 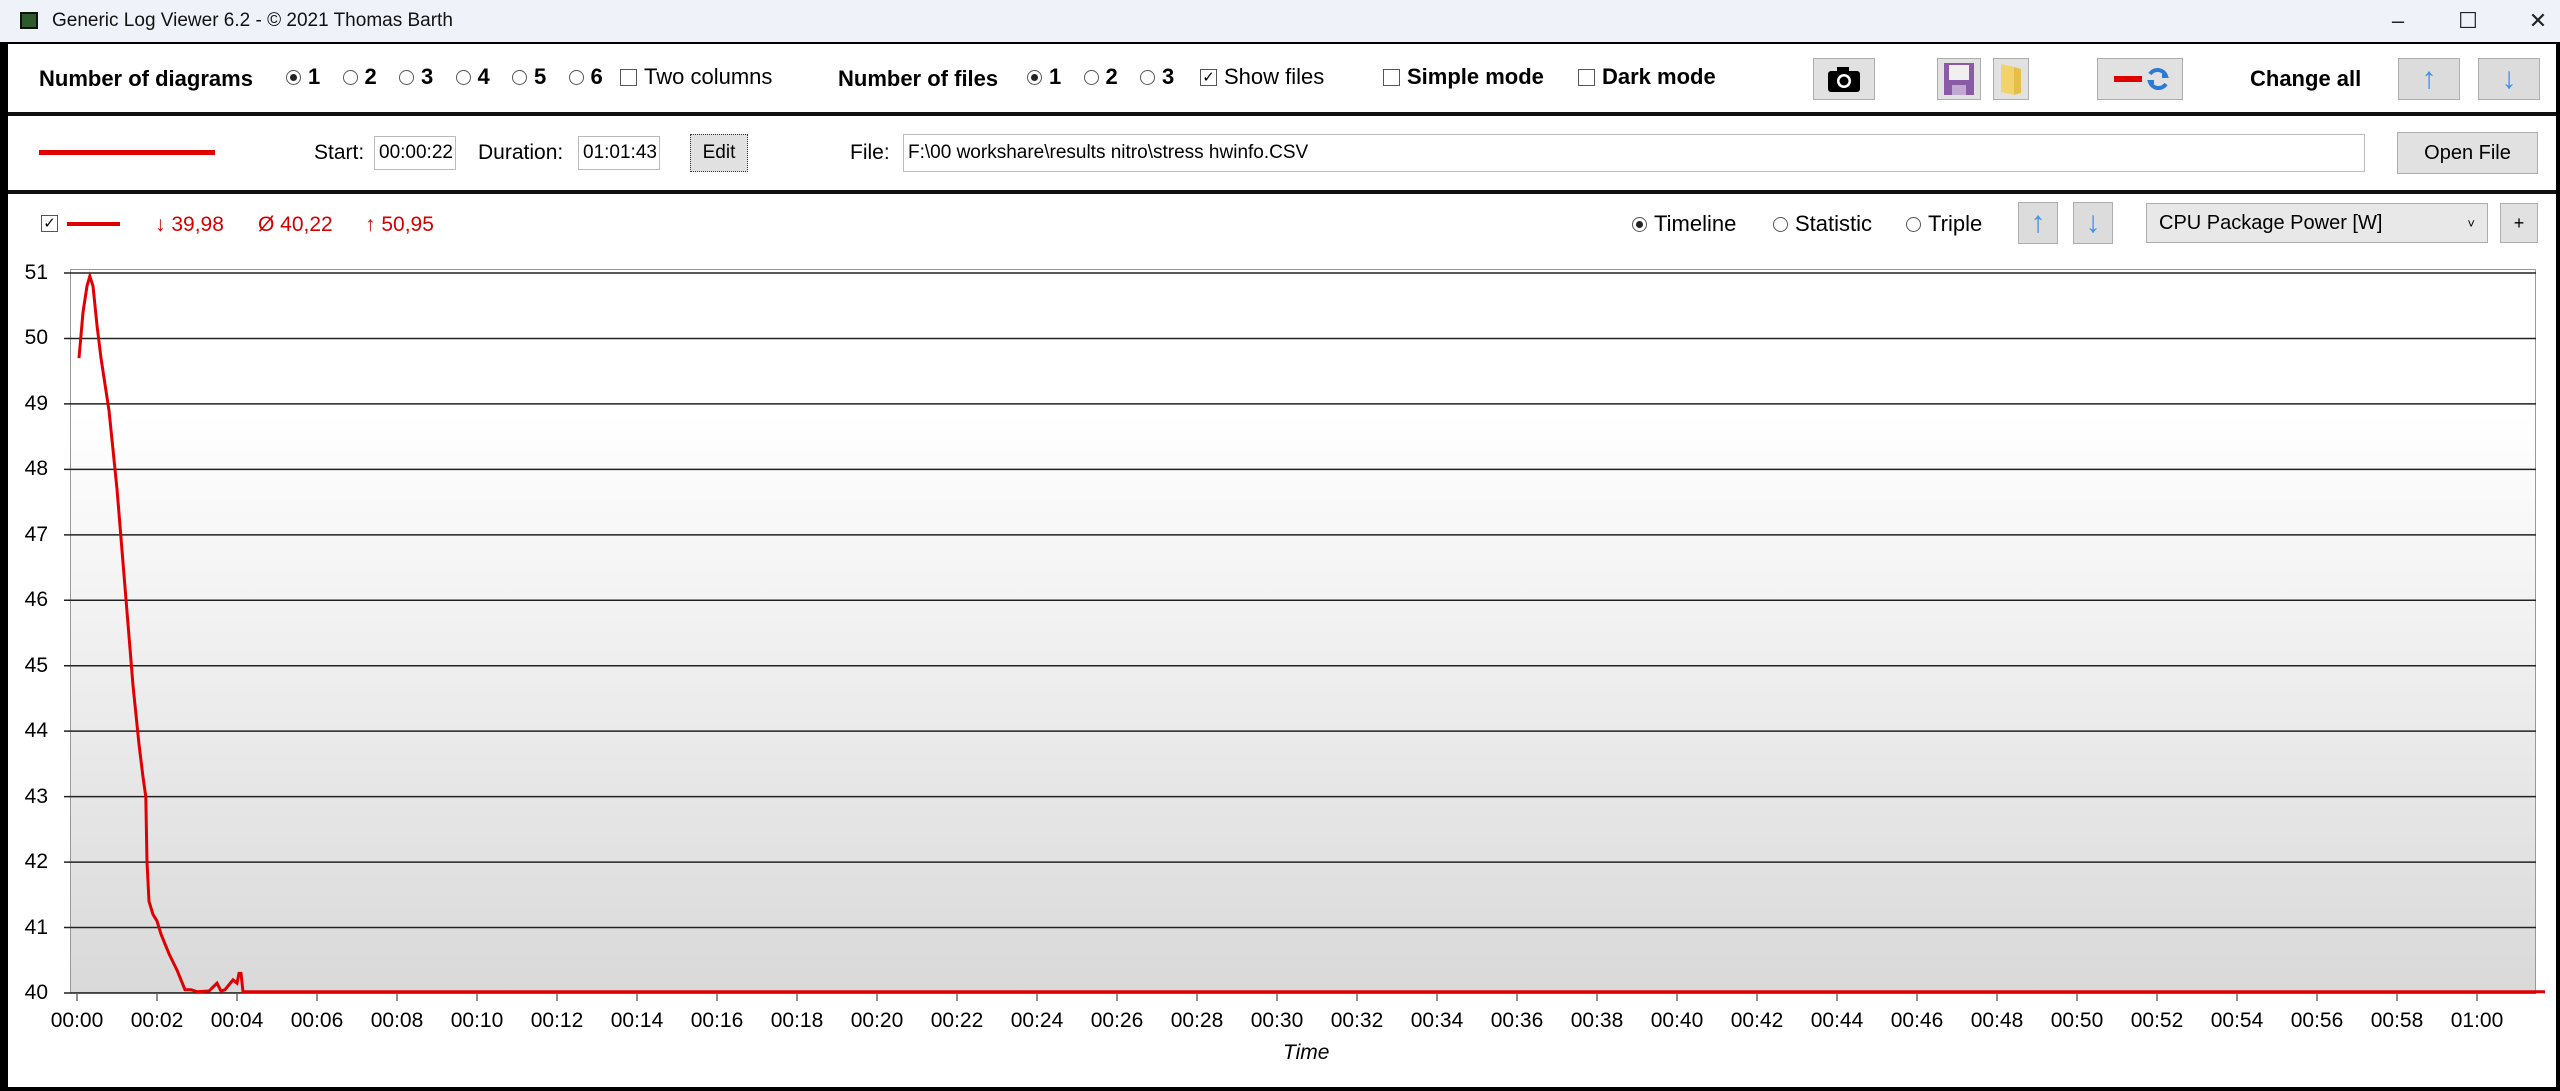 What do you see at coordinates (36, 338) in the screenshot?
I see `y-tick-label: 50` at bounding box center [36, 338].